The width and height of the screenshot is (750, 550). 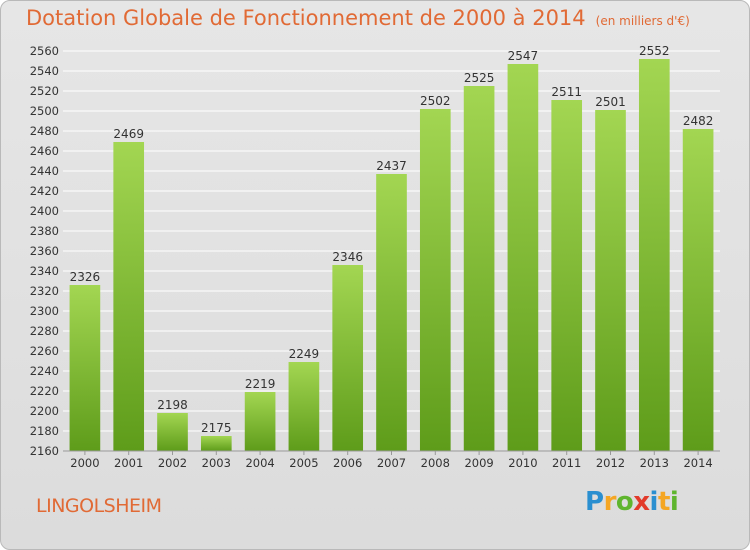 I want to click on y-tick-label: 2280, so click(x=44, y=331).